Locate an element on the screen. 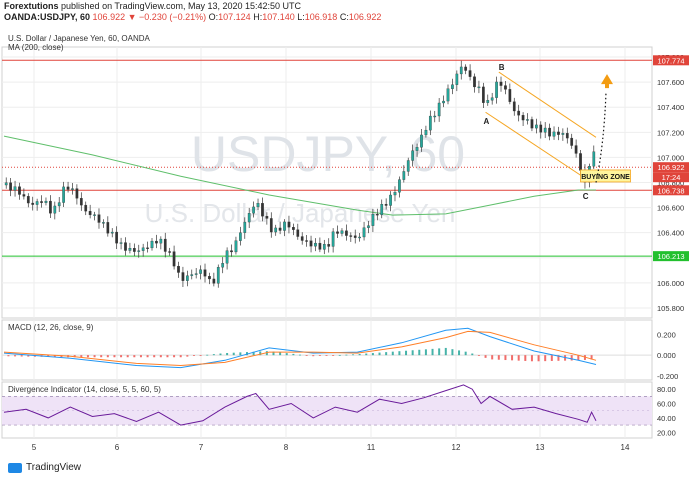 Image resolution: width=690 pixels, height=480 pixels. x-tick-label: 12 is located at coordinates (456, 447).